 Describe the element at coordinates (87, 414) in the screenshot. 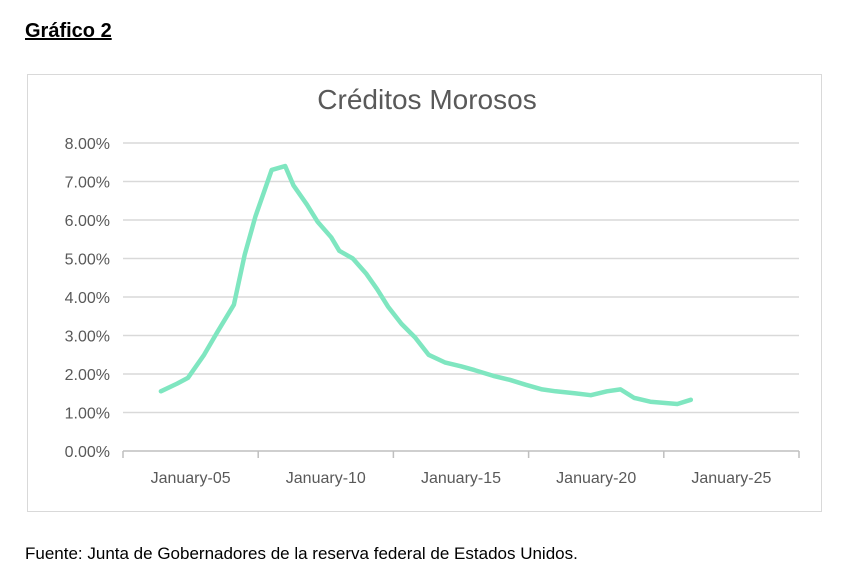

I see `y-tick-label: 1.00%` at that location.